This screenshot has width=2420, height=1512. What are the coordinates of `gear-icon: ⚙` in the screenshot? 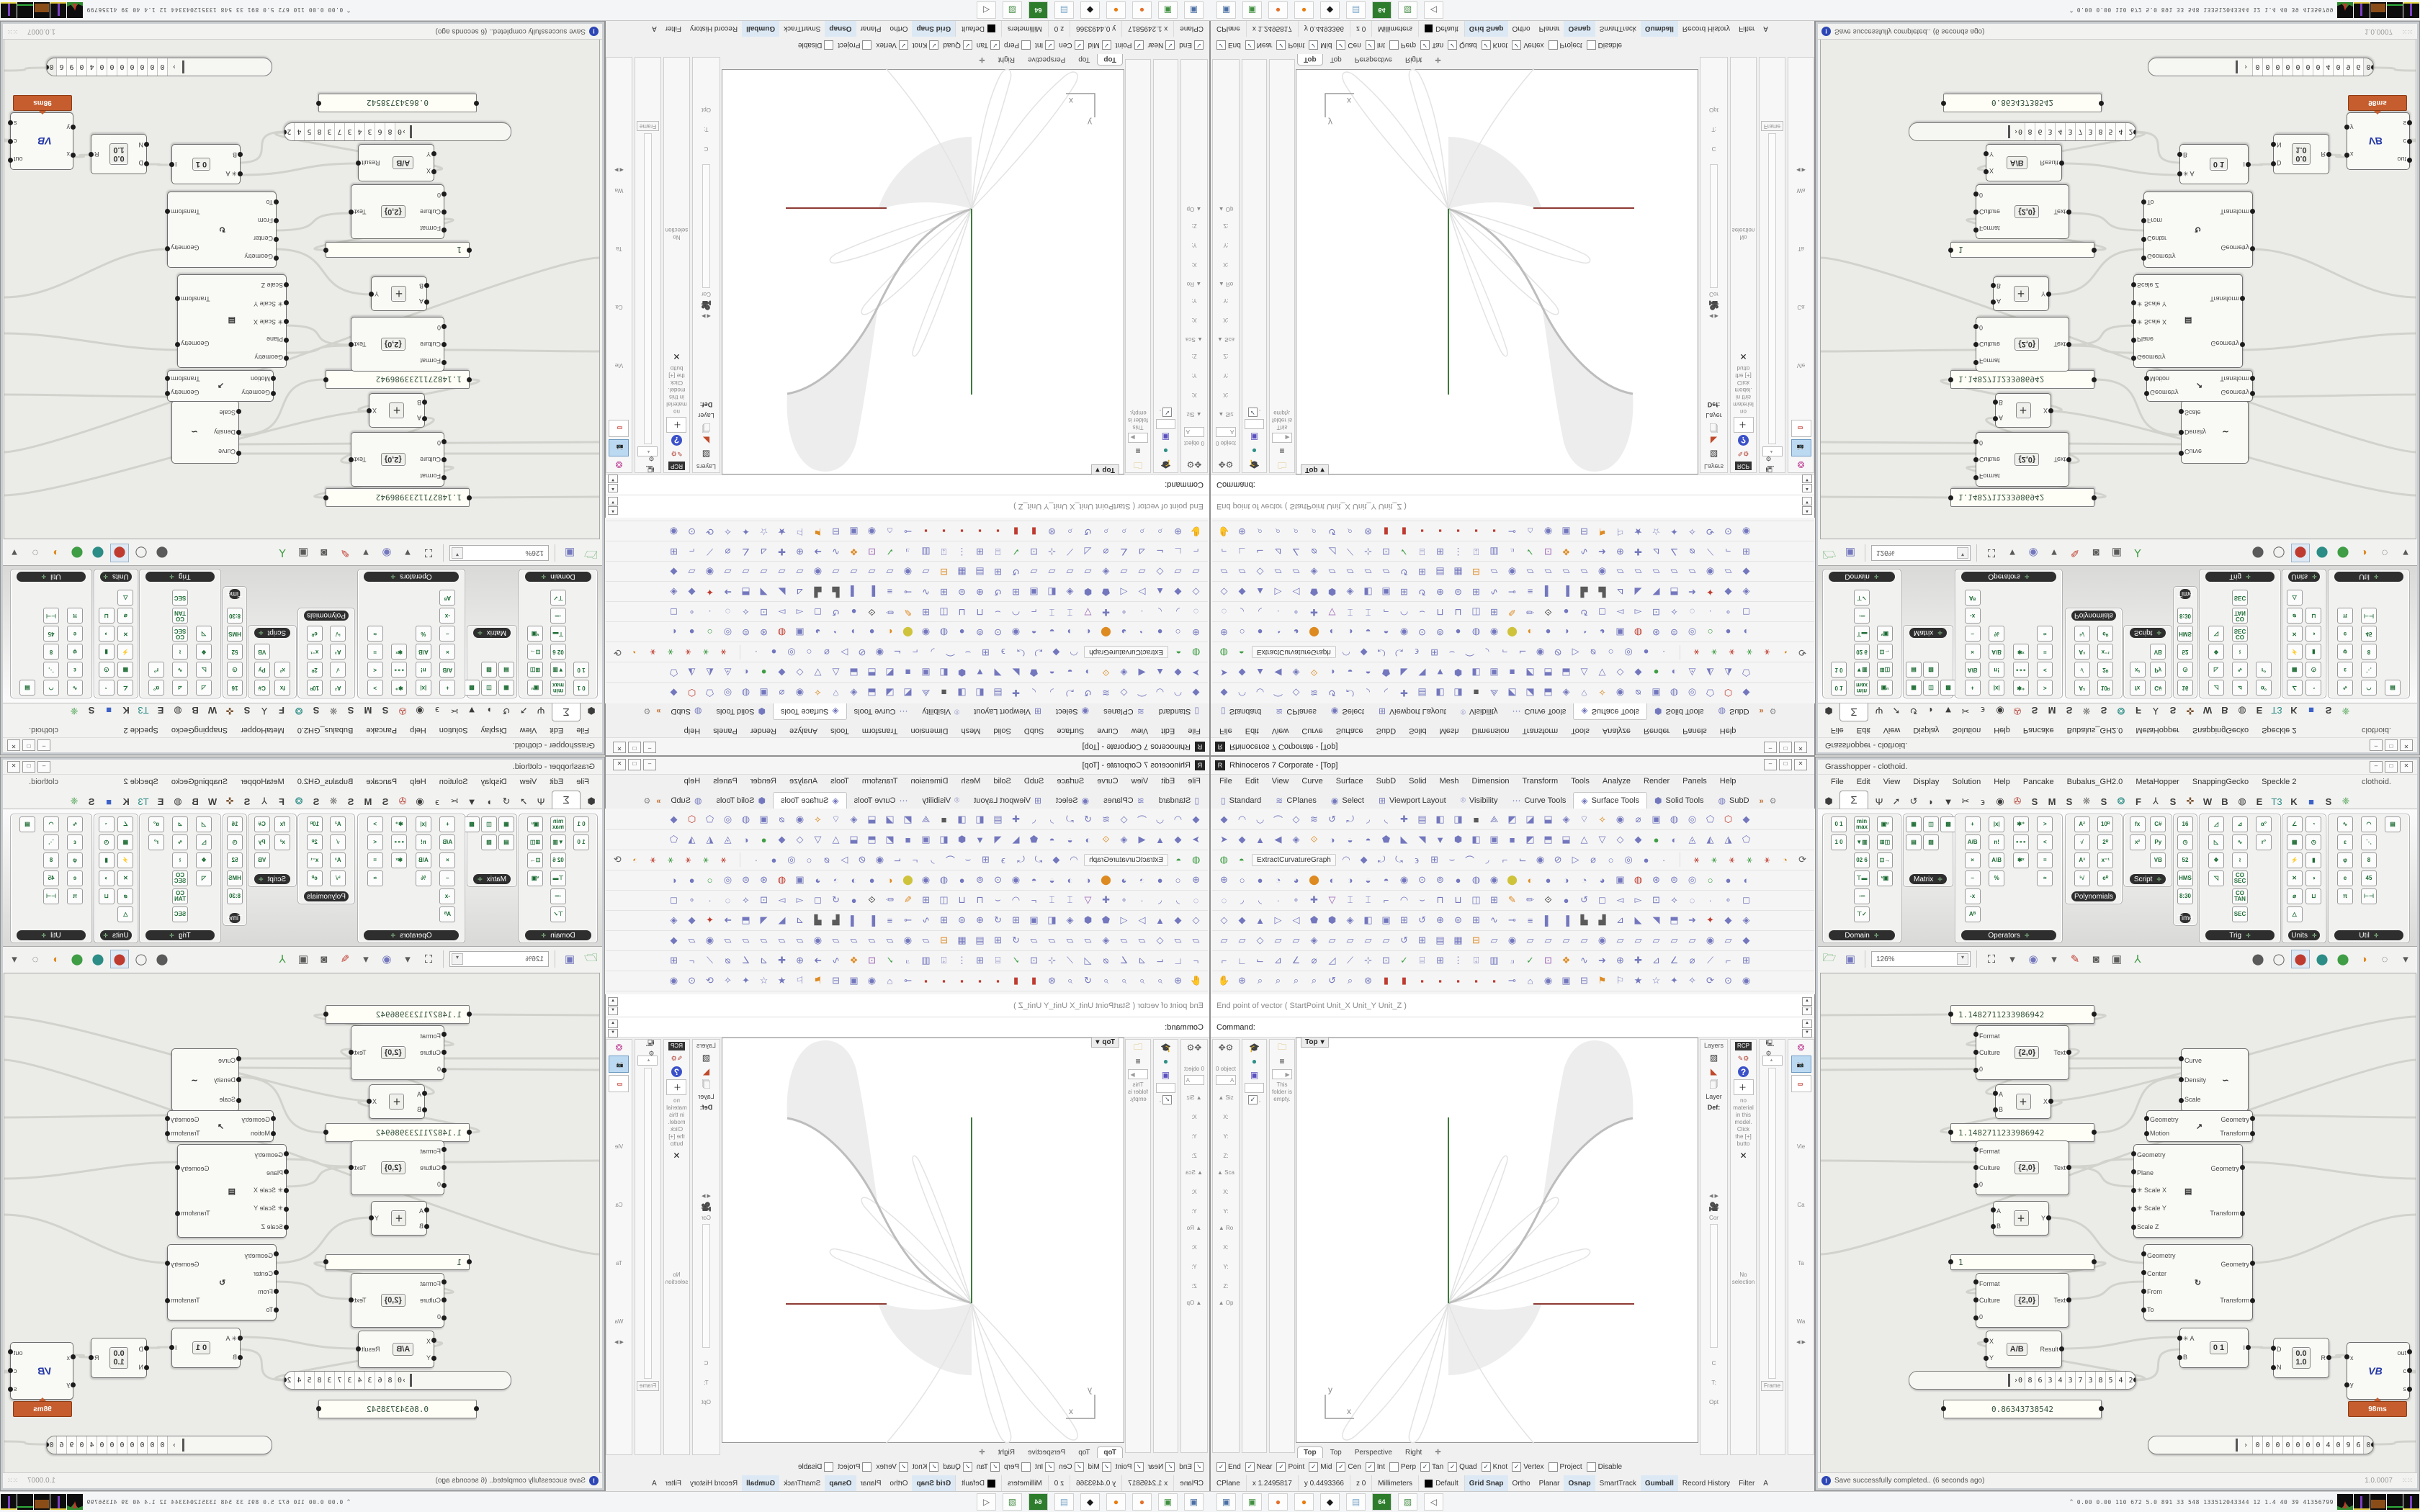 It's located at (1773, 710).